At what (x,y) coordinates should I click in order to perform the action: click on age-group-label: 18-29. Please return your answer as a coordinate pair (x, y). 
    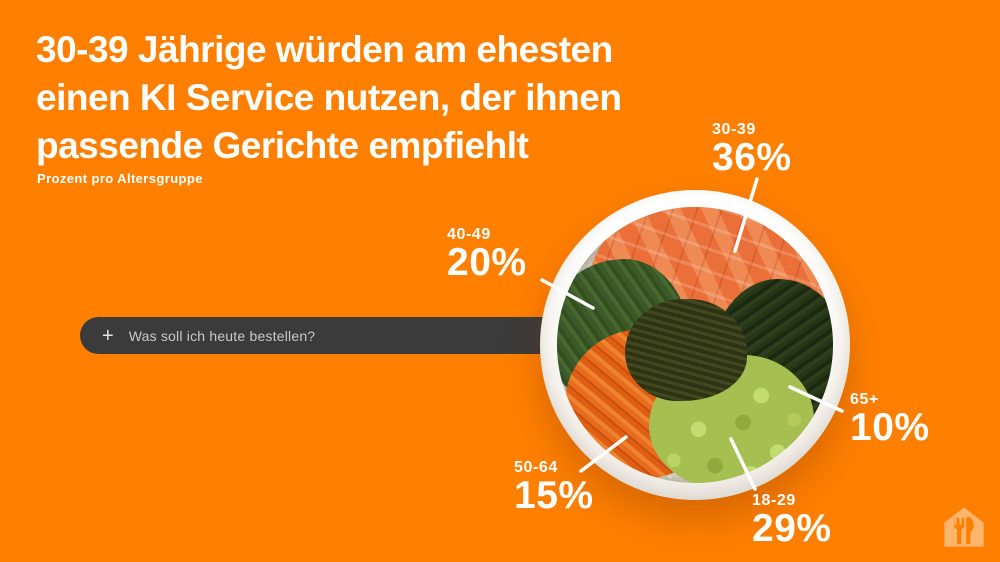
    Looking at the image, I should click on (774, 500).